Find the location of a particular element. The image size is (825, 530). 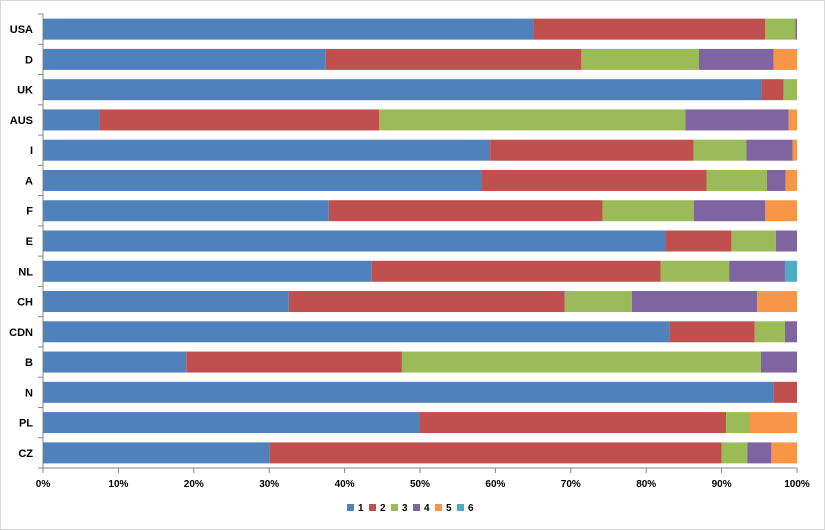

category-label-usa: USA is located at coordinates (21, 30).